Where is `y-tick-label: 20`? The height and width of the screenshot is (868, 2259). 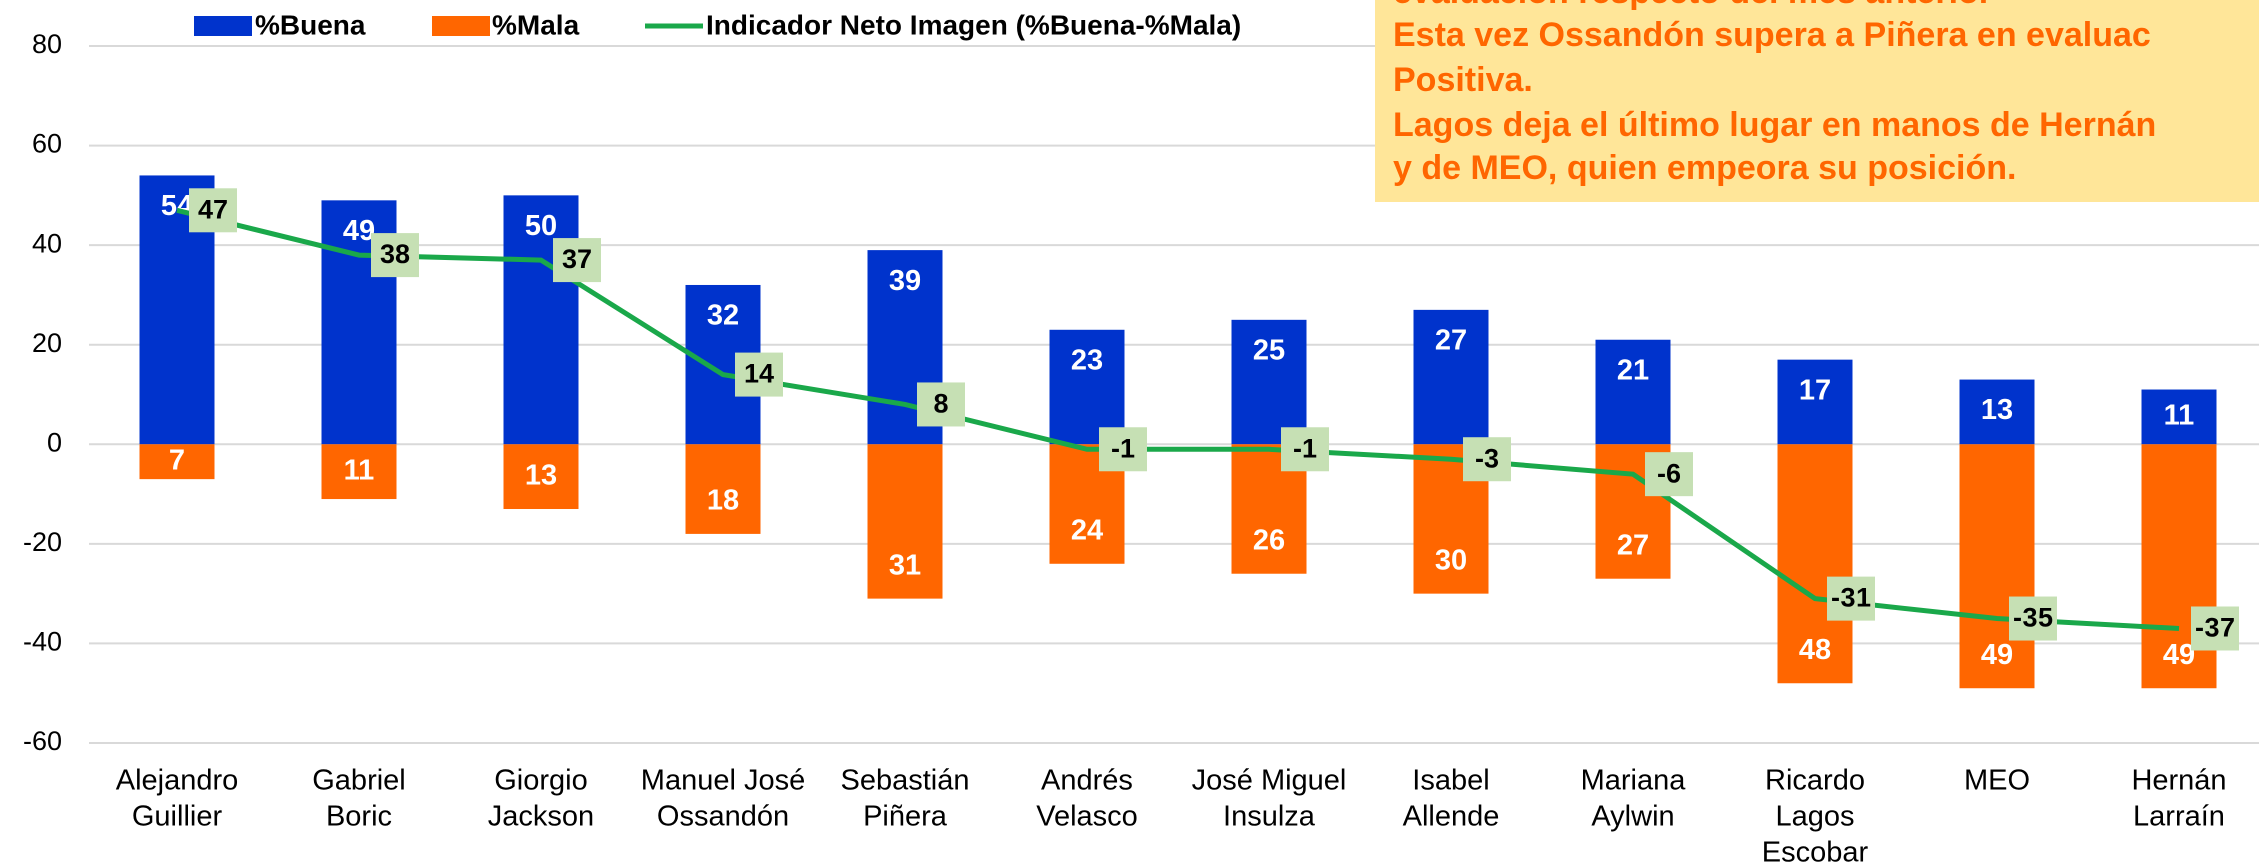 y-tick-label: 20 is located at coordinates (47, 343).